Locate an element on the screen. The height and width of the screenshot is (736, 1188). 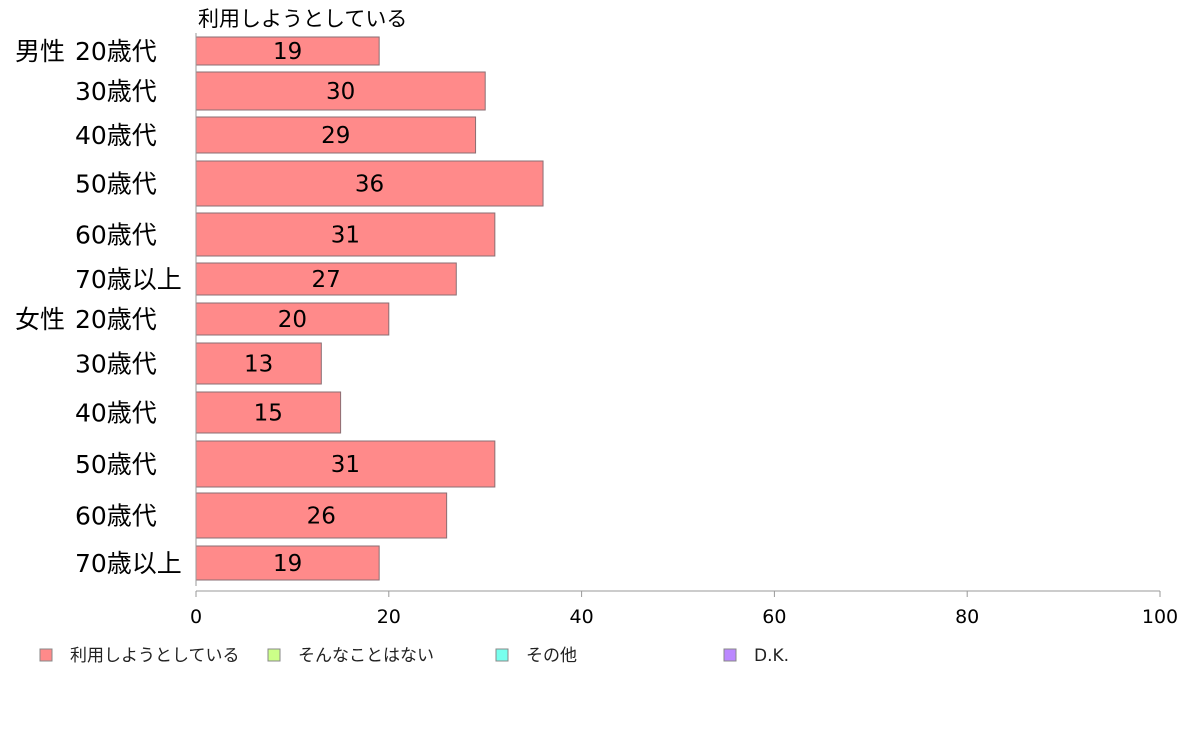
bar-value-label: 13 is located at coordinates (258, 365).